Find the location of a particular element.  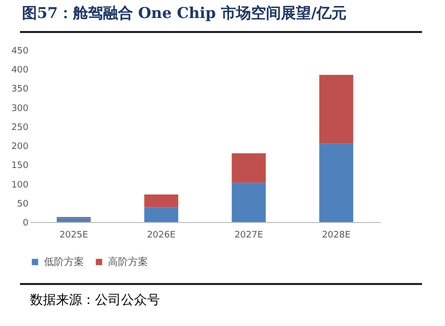

y-tick-label: 400 is located at coordinates (20, 71).